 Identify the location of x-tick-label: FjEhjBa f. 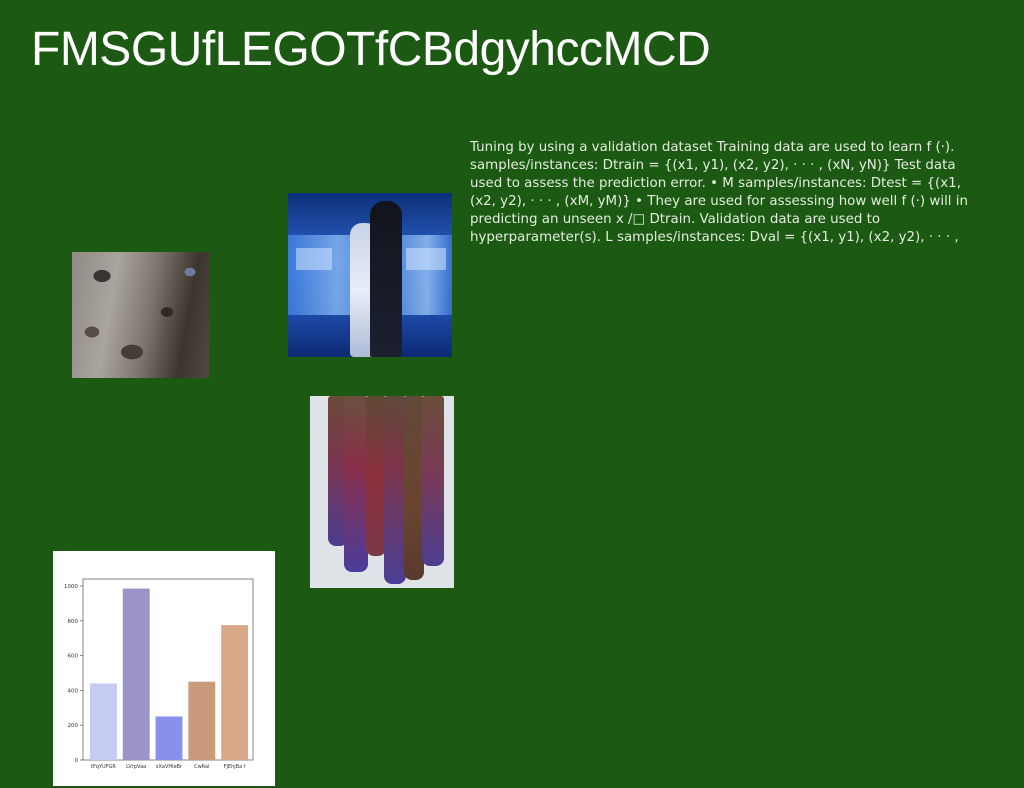
(235, 767).